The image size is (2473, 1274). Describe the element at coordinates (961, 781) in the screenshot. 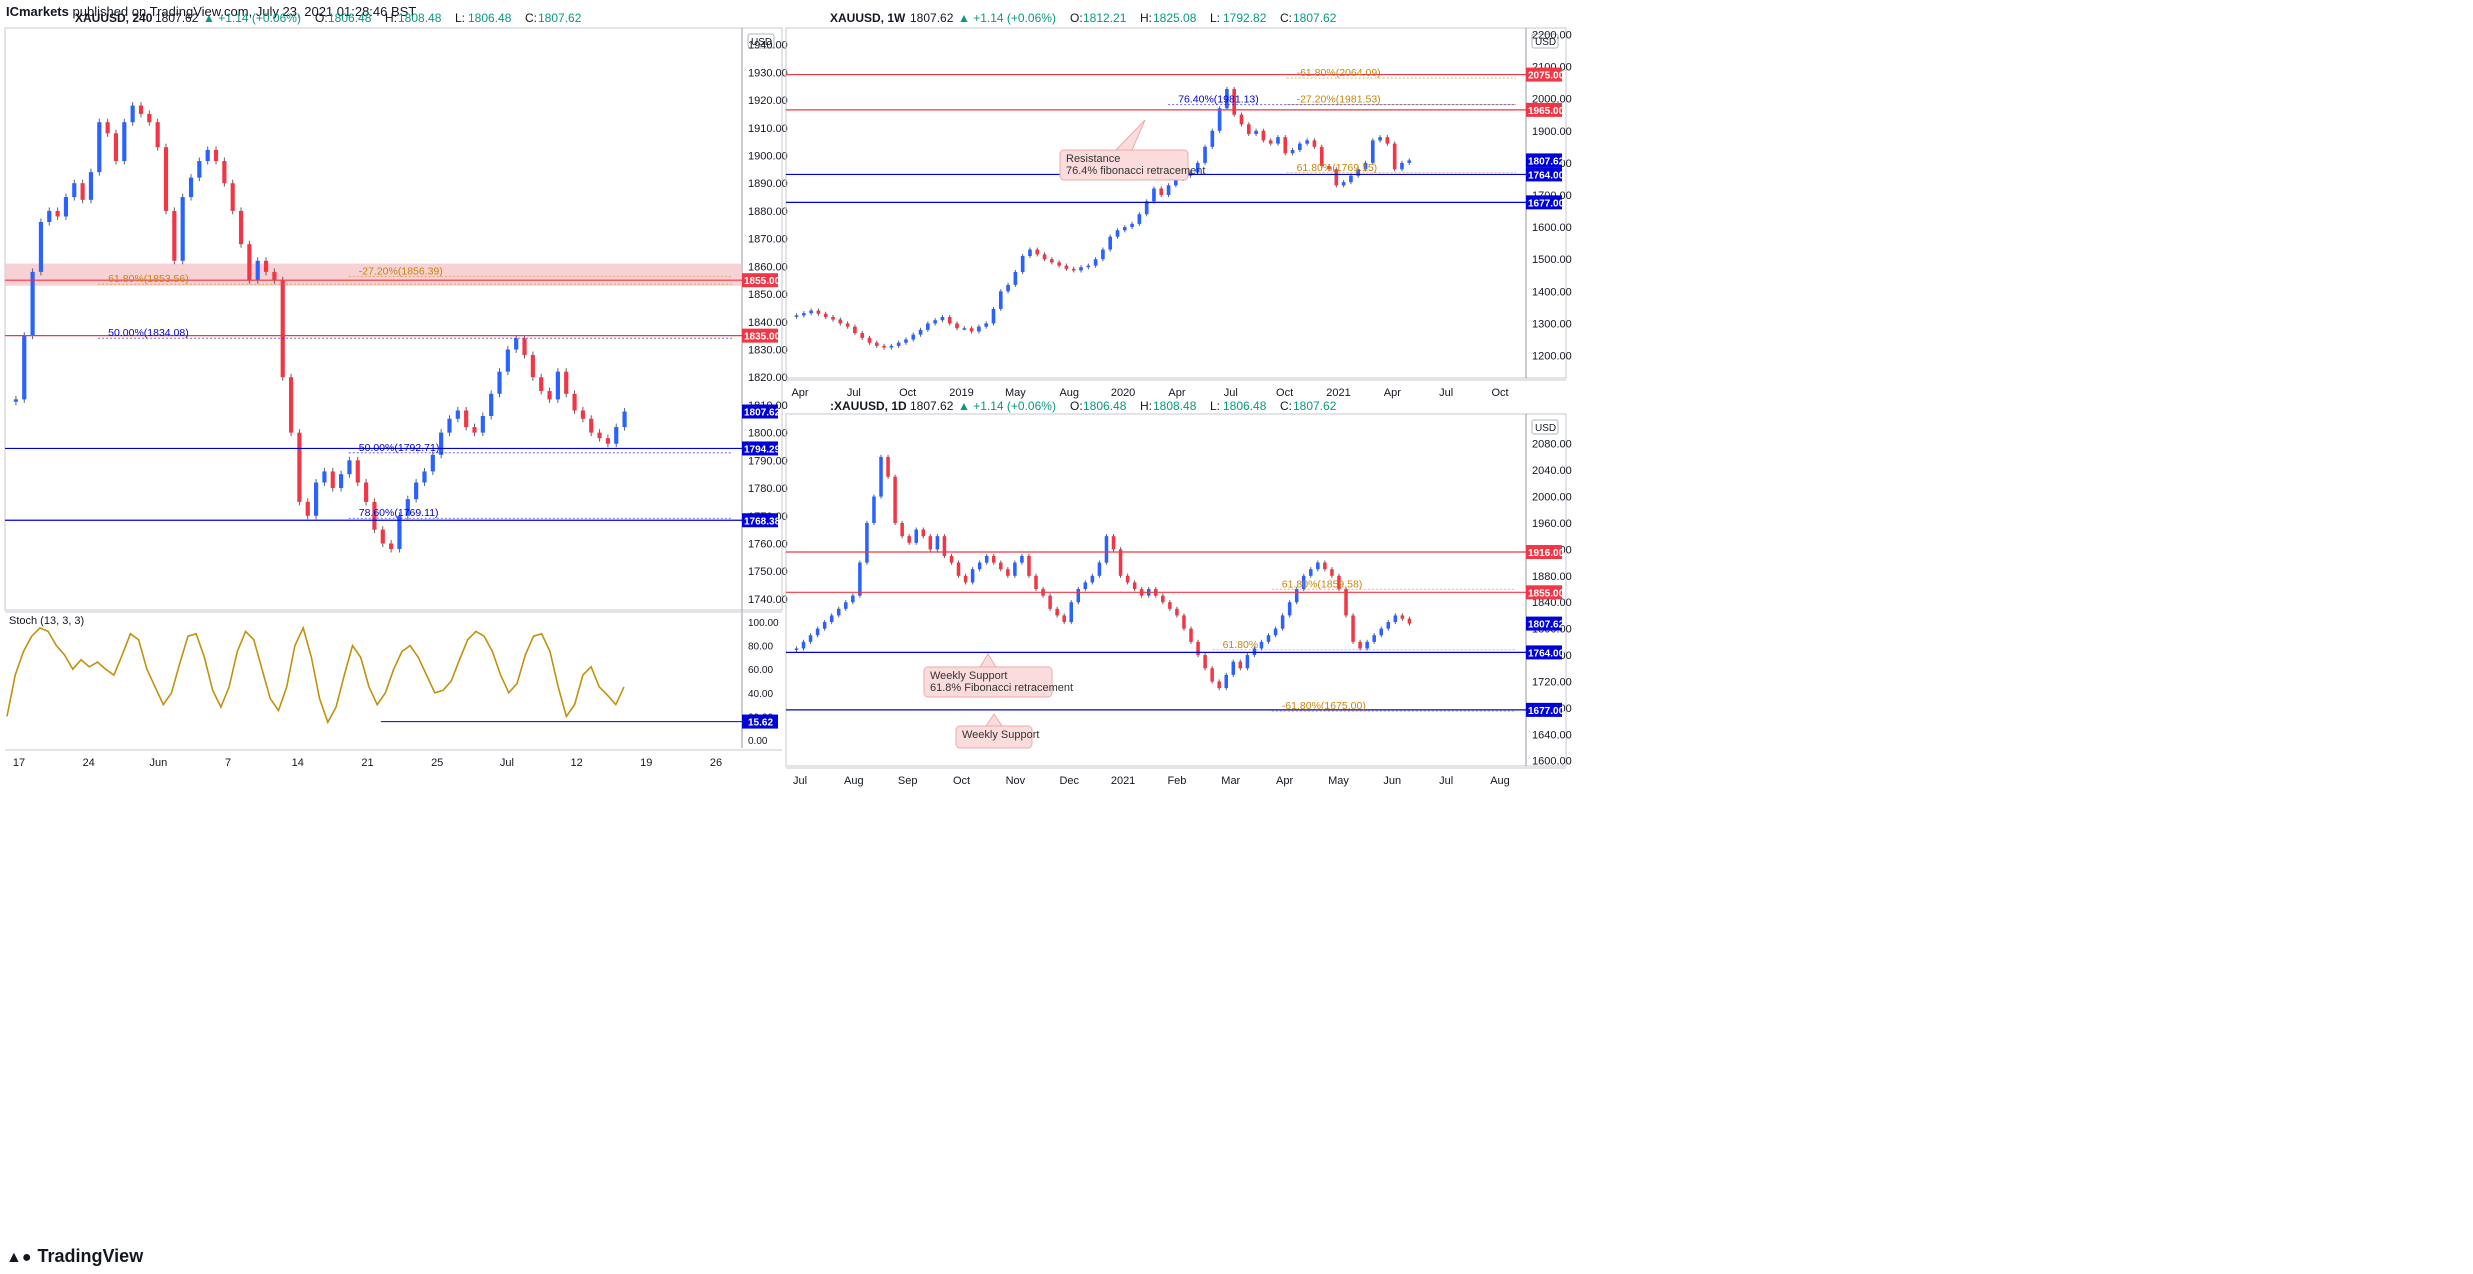

I see `x-tick-label: Oct` at that location.